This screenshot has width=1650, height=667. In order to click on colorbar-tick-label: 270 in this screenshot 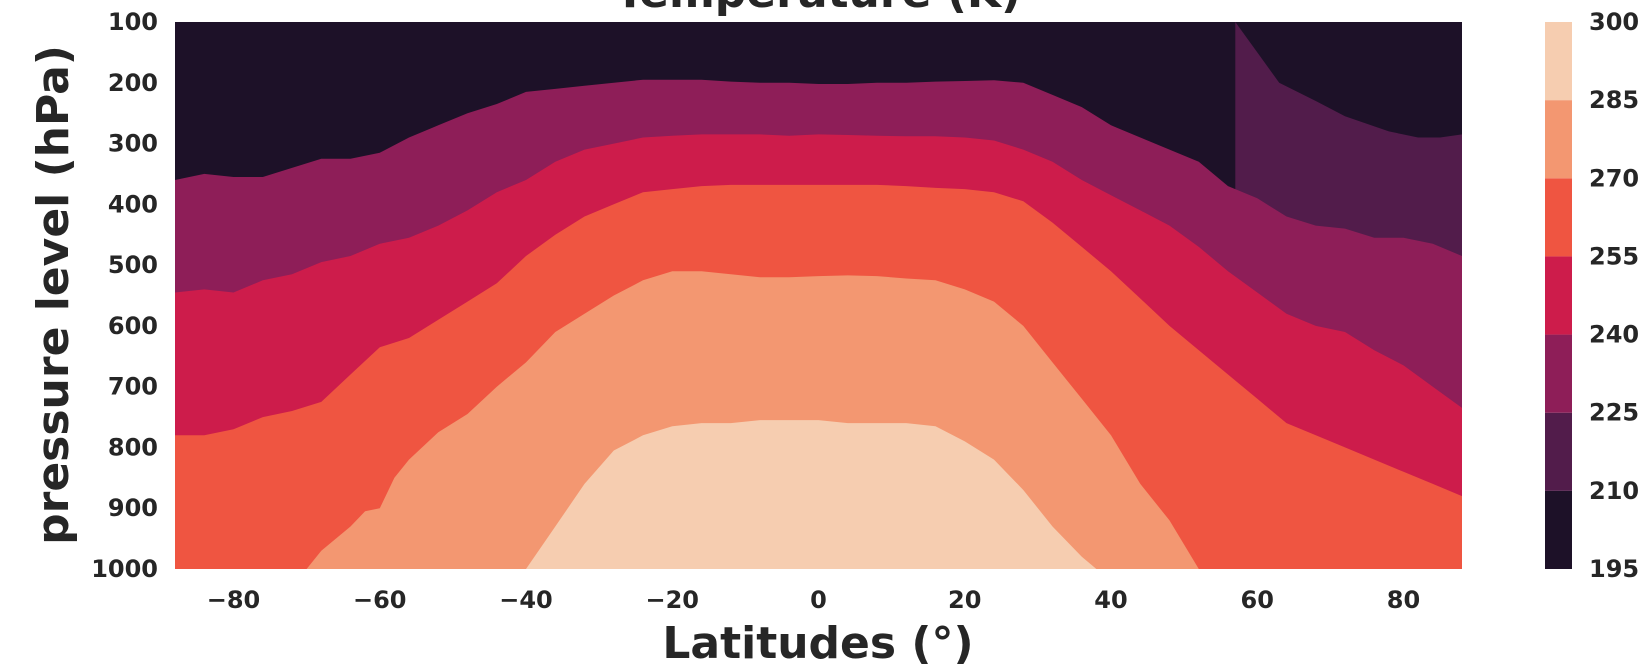, I will do `click(1614, 178)`.